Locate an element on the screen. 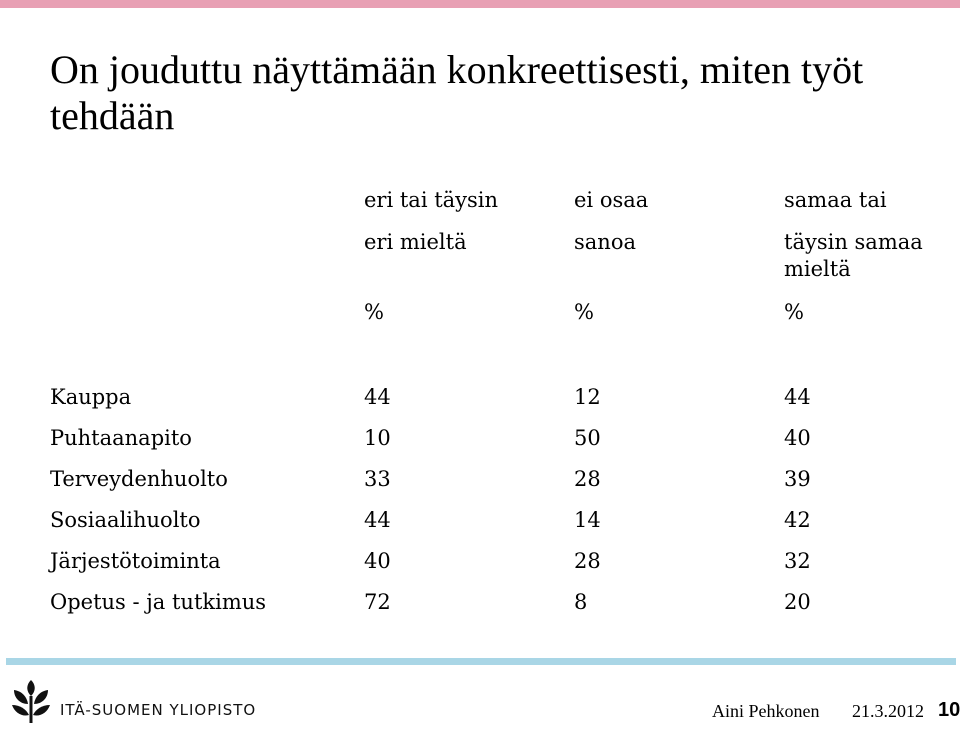 This screenshot has width=960, height=730. presentation-date: 21.3.2012 is located at coordinates (888, 711).